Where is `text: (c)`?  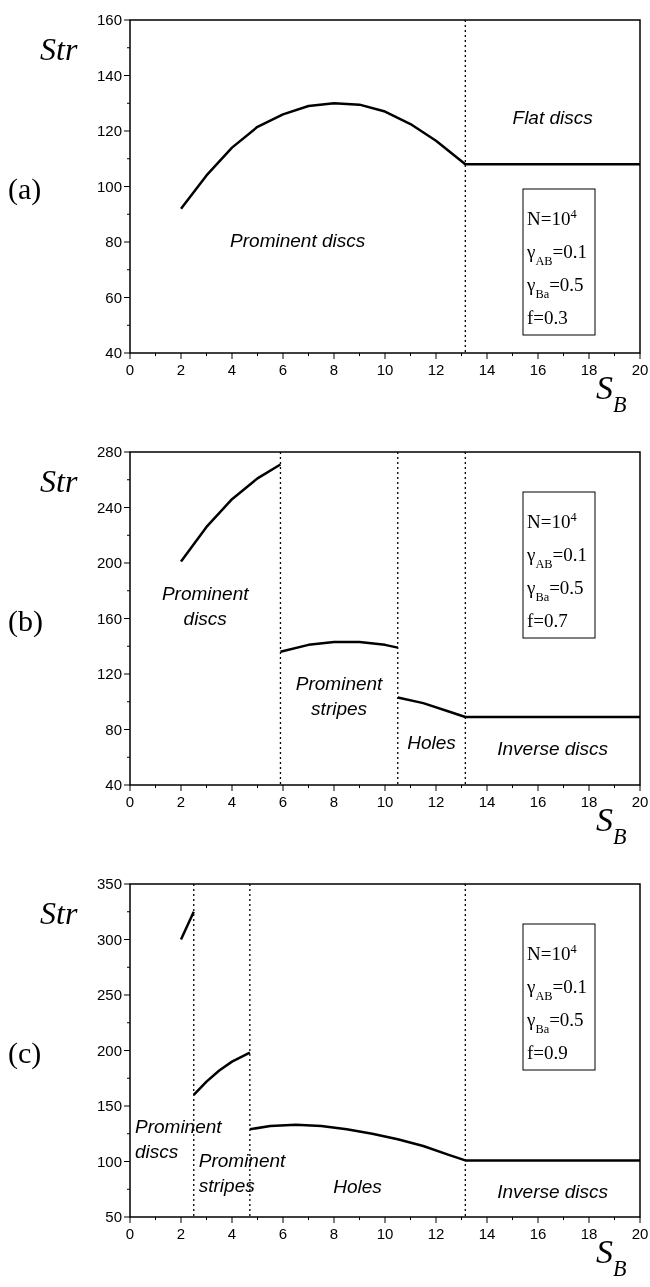 text: (c) is located at coordinates (25, 1052).